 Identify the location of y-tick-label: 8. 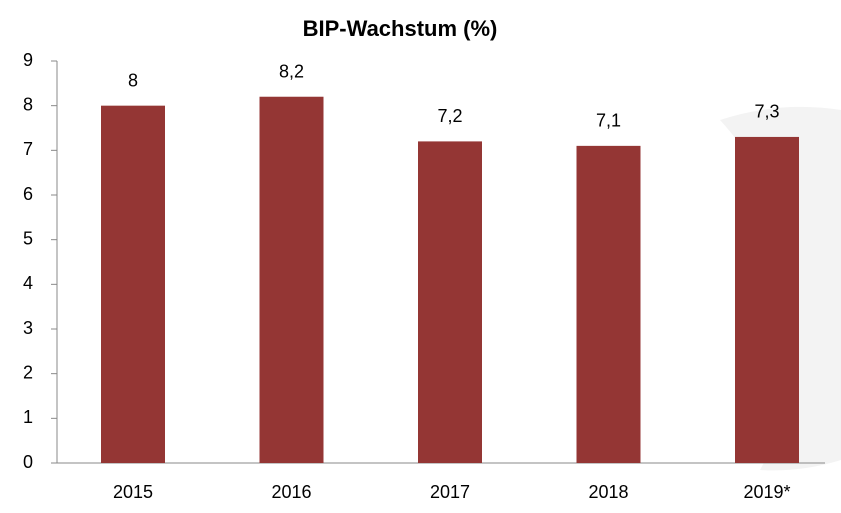
(28, 104).